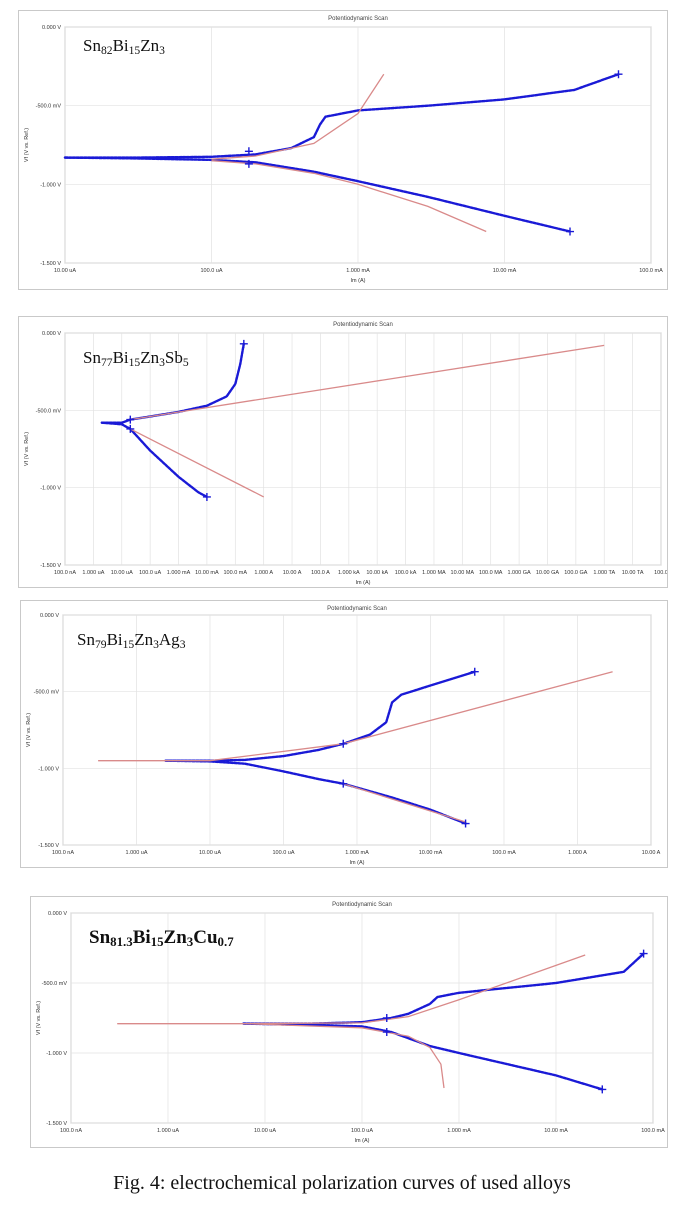 The height and width of the screenshot is (1208, 684). I want to click on alloy-label: Sn81.3Bi15Zn3Cu0.7, so click(161, 938).